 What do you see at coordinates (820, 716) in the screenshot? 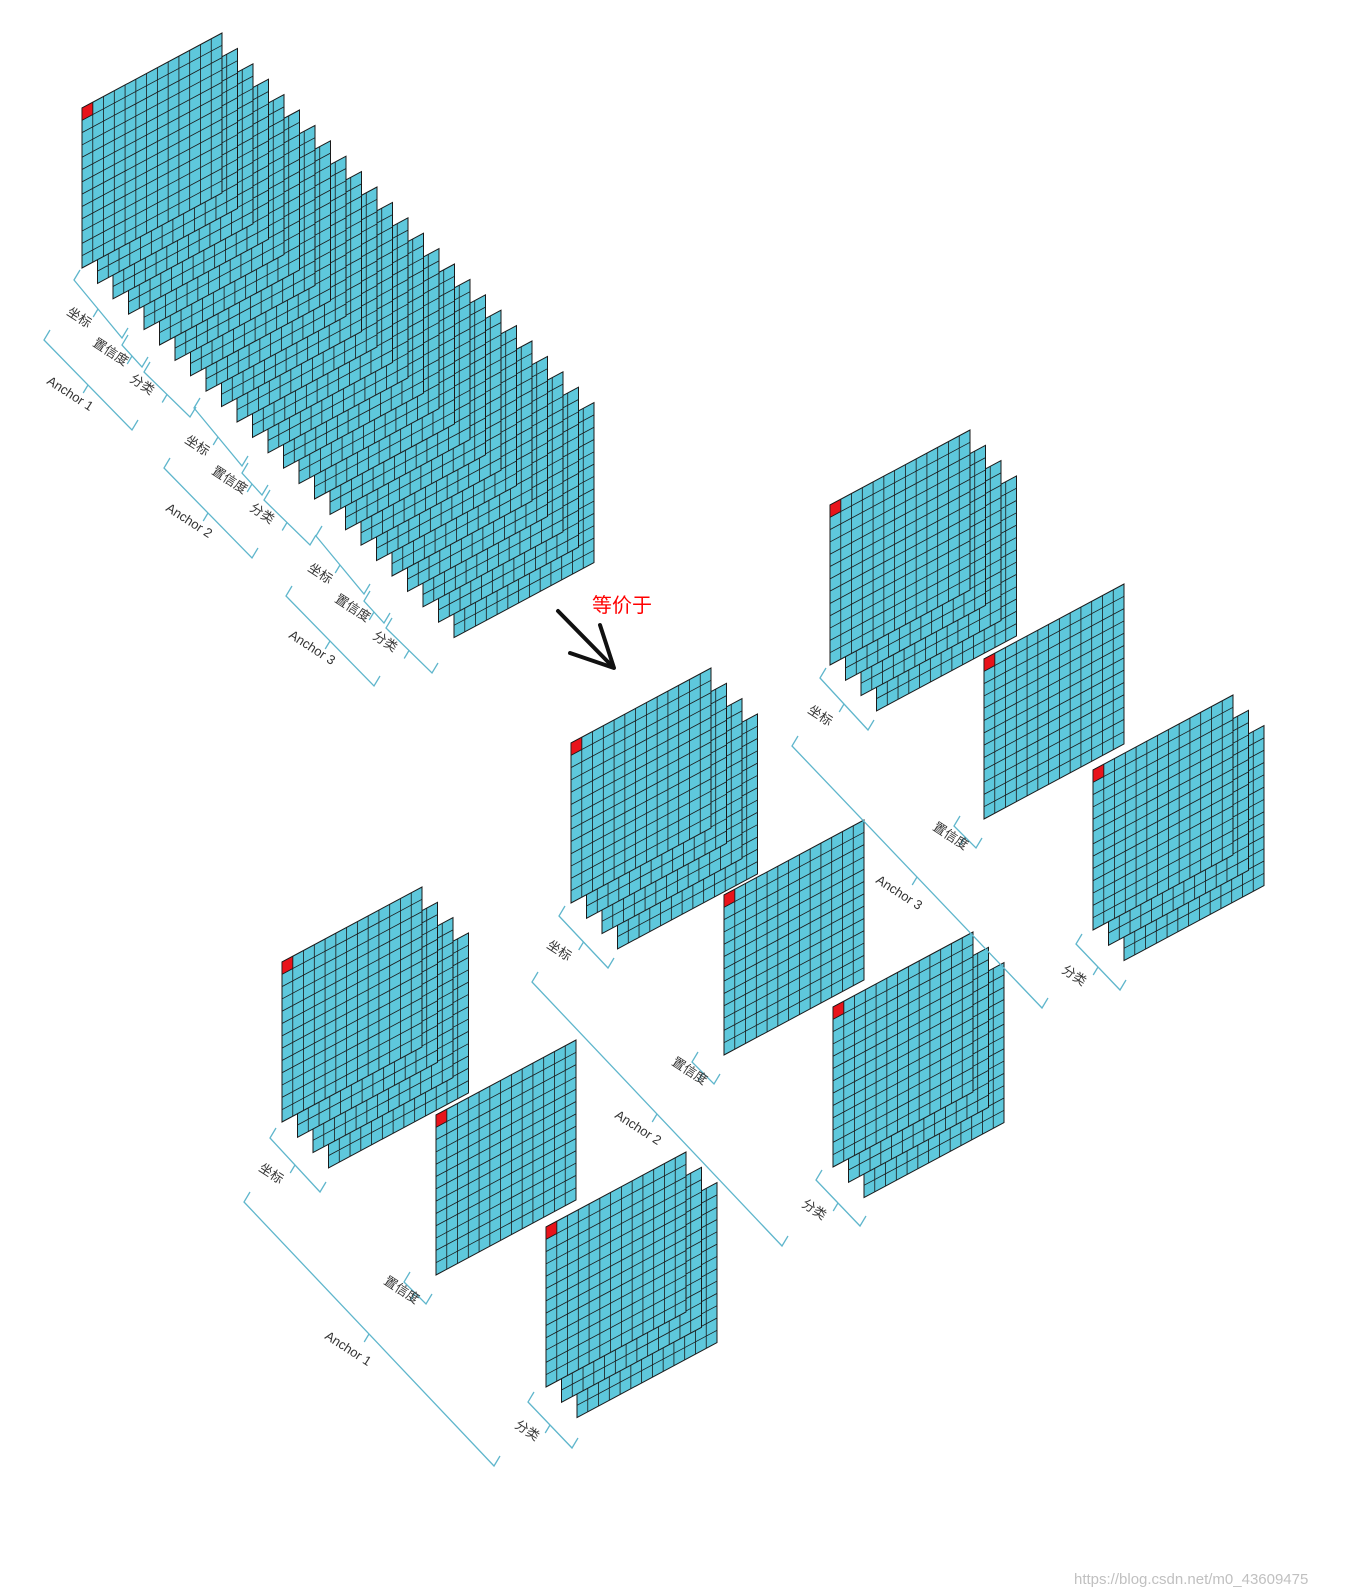
I see `a3-coord-label: 坐标` at bounding box center [820, 716].